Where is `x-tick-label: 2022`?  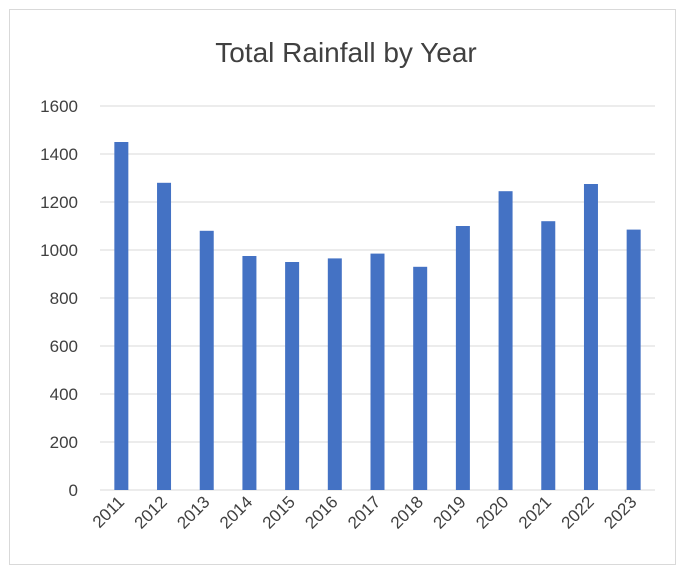
x-tick-label: 2022 is located at coordinates (578, 512).